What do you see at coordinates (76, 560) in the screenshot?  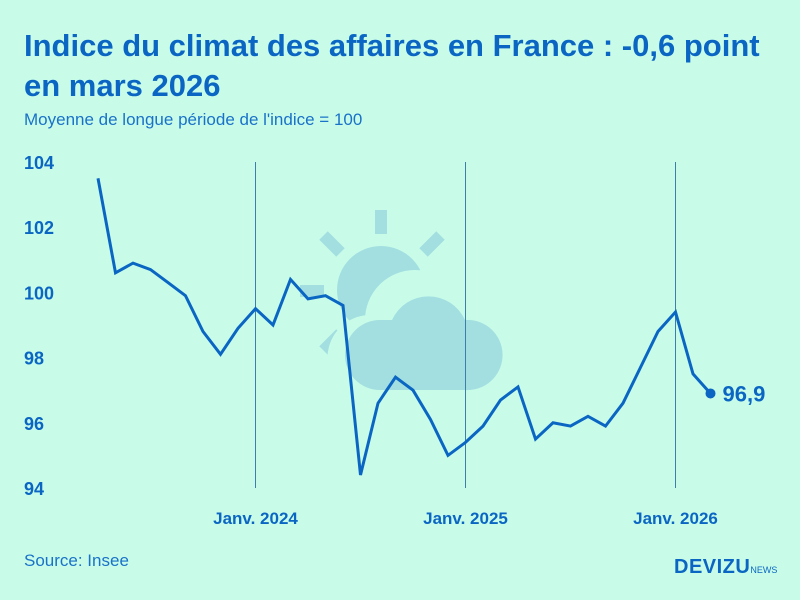 I see `source-note: Source: Insee` at bounding box center [76, 560].